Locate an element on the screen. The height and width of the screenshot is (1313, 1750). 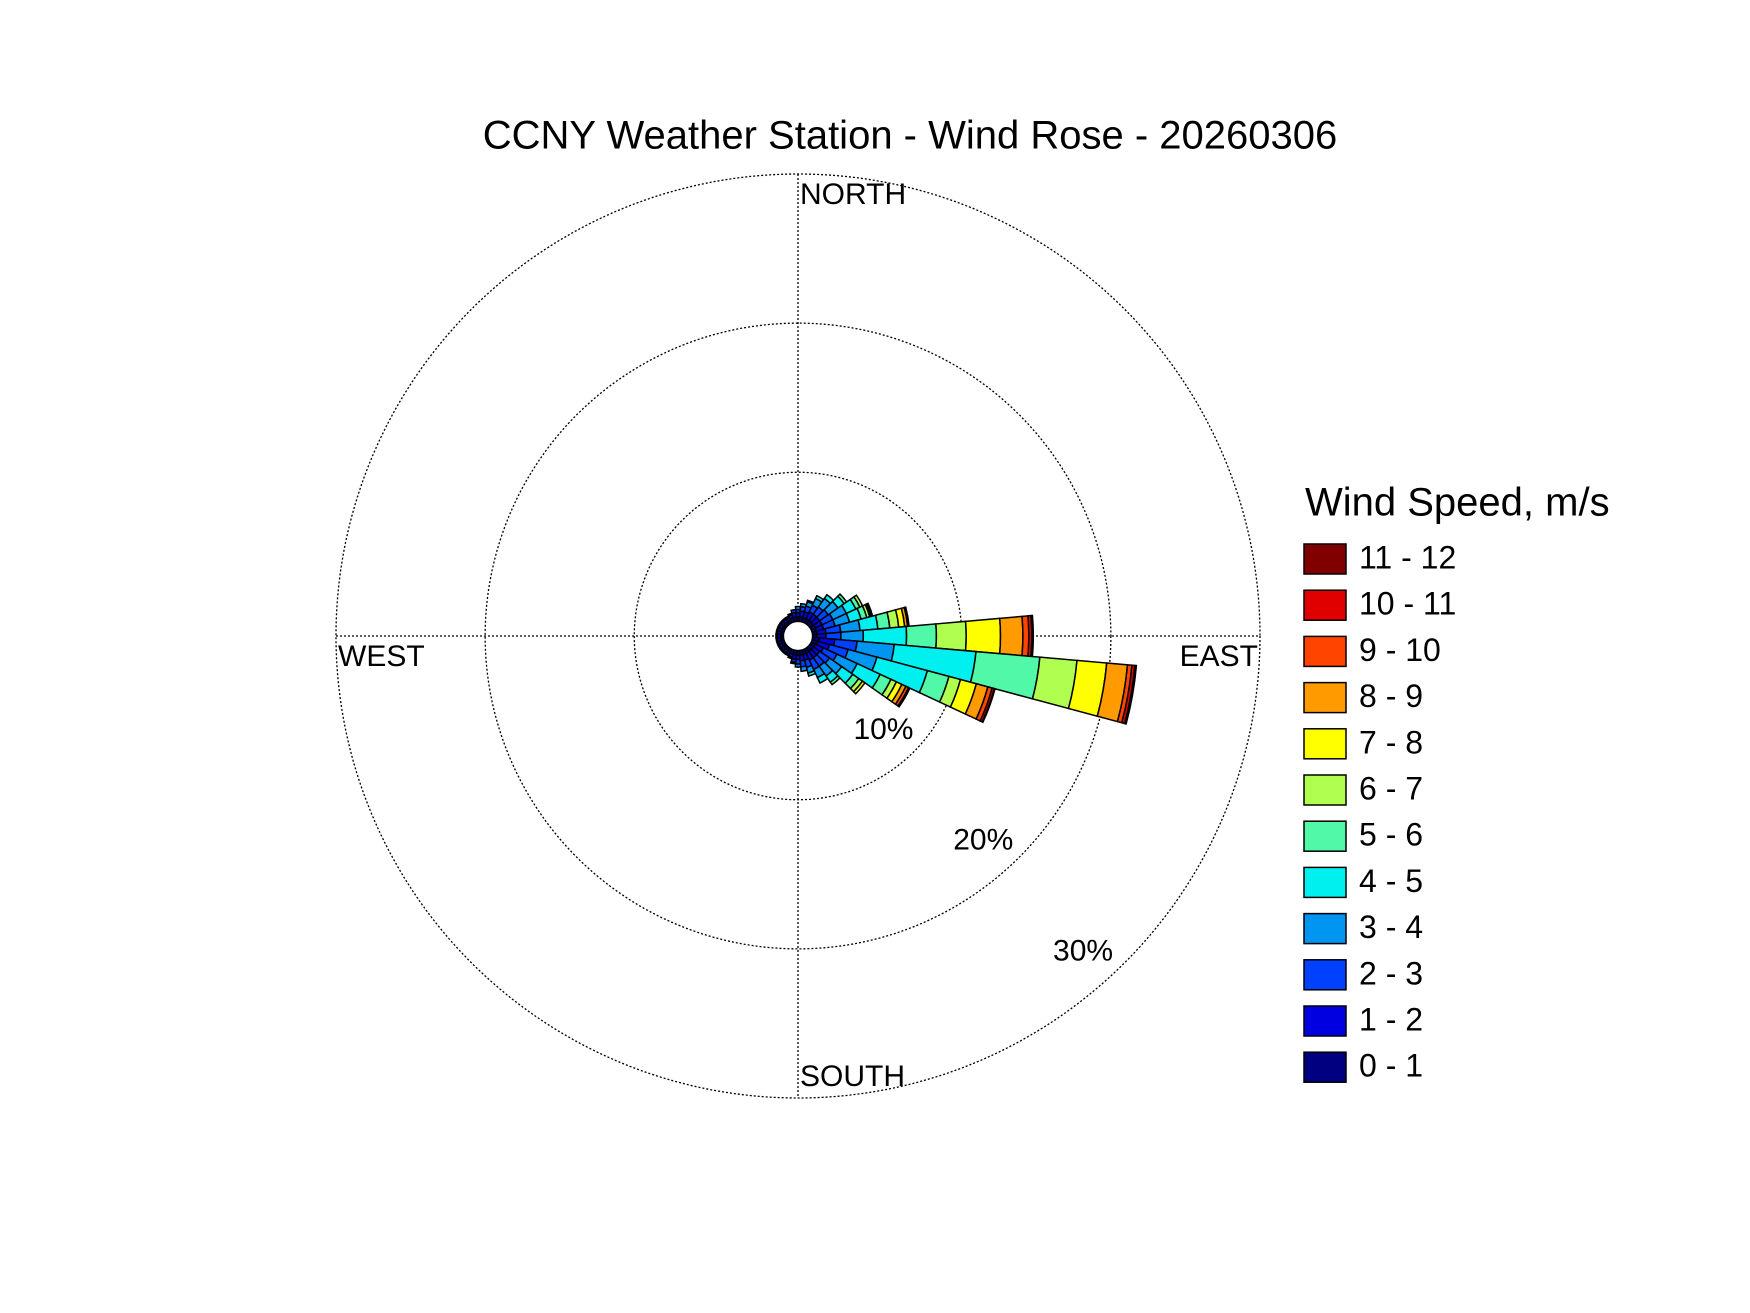
legend-label: 1 - 2 is located at coordinates (1391, 1019).